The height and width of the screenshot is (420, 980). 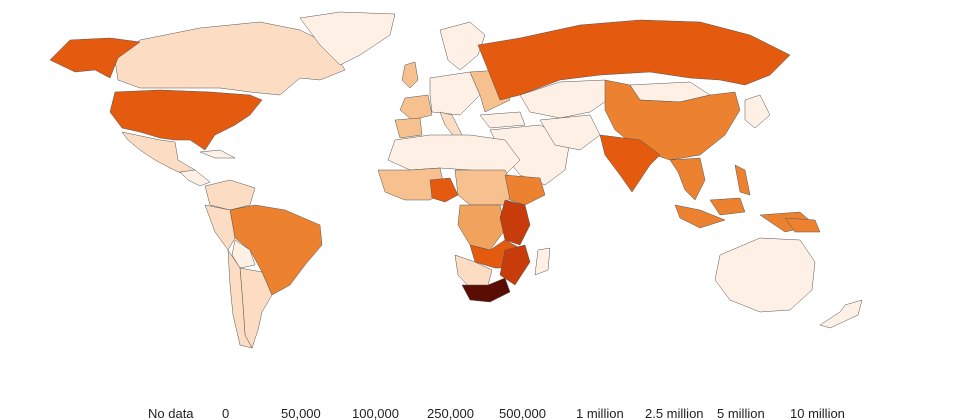 I want to click on country-new-zealand, so click(x=841, y=314).